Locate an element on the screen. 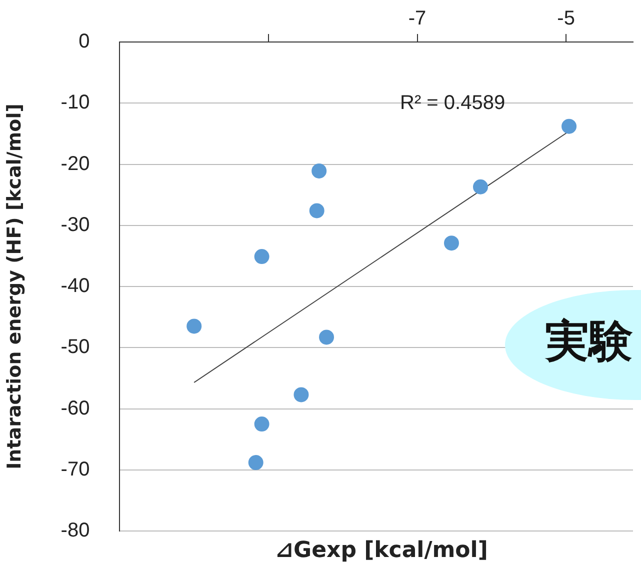 The width and height of the screenshot is (641, 573). y-tick-label: 0 is located at coordinates (84, 41).